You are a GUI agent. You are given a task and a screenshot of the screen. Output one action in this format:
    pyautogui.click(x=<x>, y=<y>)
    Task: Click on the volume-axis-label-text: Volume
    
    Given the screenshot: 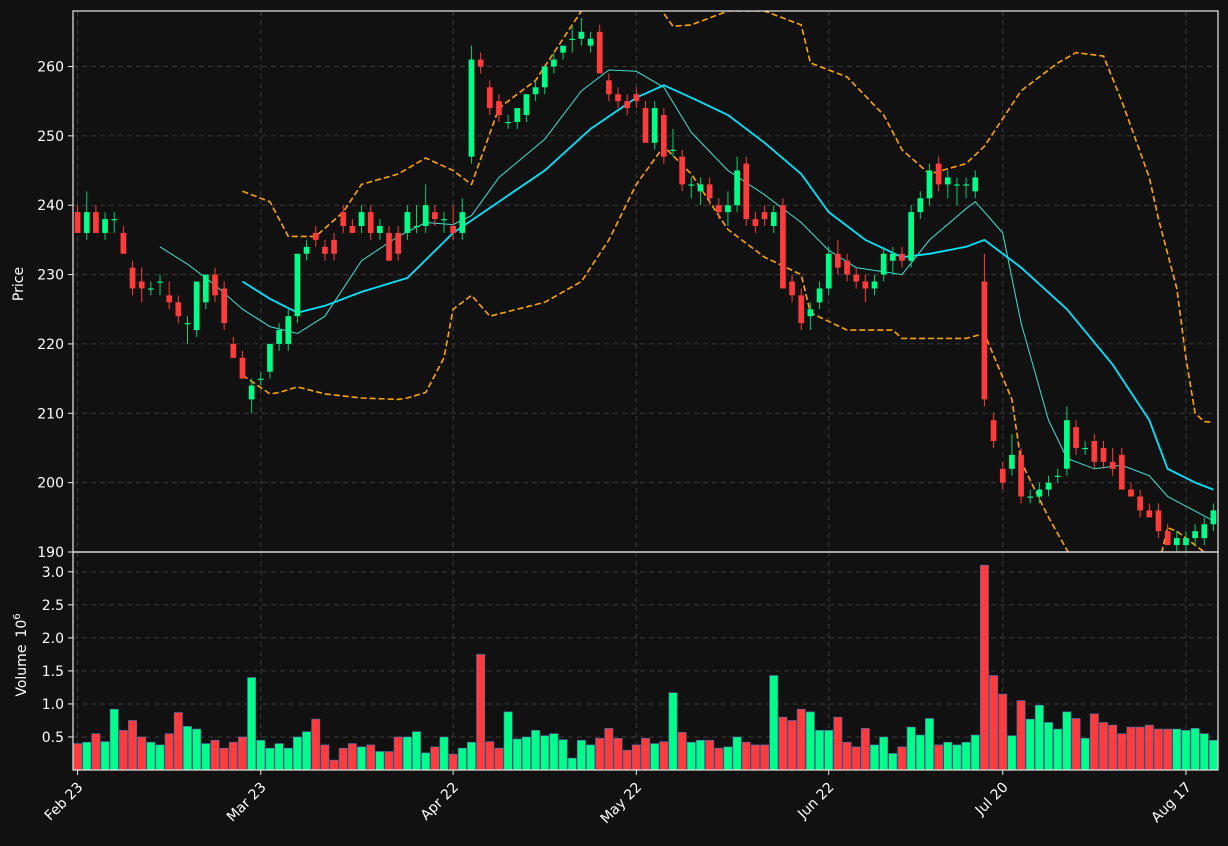 What is the action you would take?
    pyautogui.click(x=22, y=671)
    